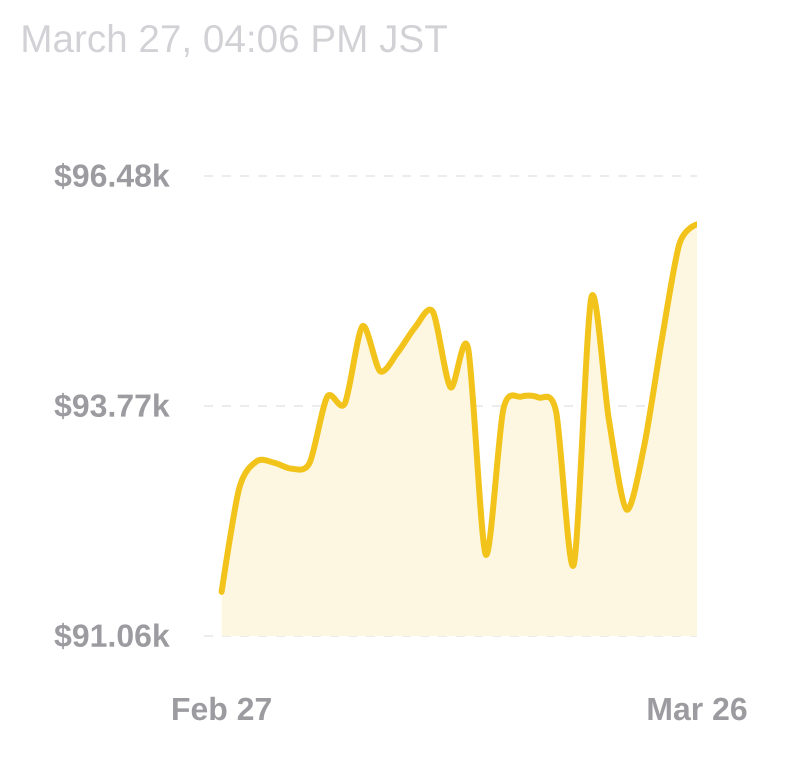 The height and width of the screenshot is (772, 786). What do you see at coordinates (112, 636) in the screenshot?
I see `y-tick-label: $91.06k` at bounding box center [112, 636].